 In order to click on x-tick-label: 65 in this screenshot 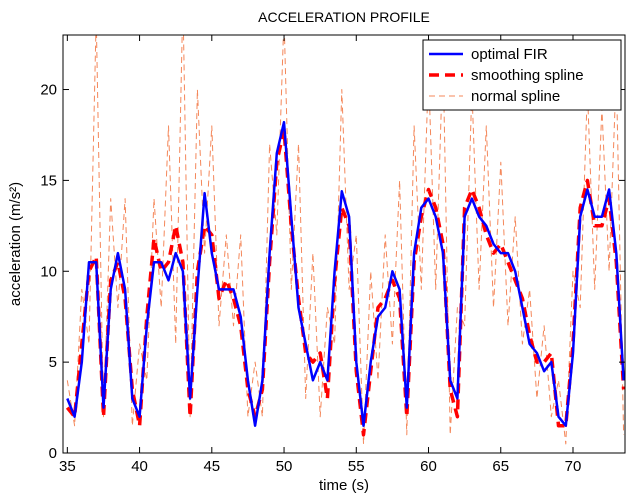, I will do `click(500, 466)`.